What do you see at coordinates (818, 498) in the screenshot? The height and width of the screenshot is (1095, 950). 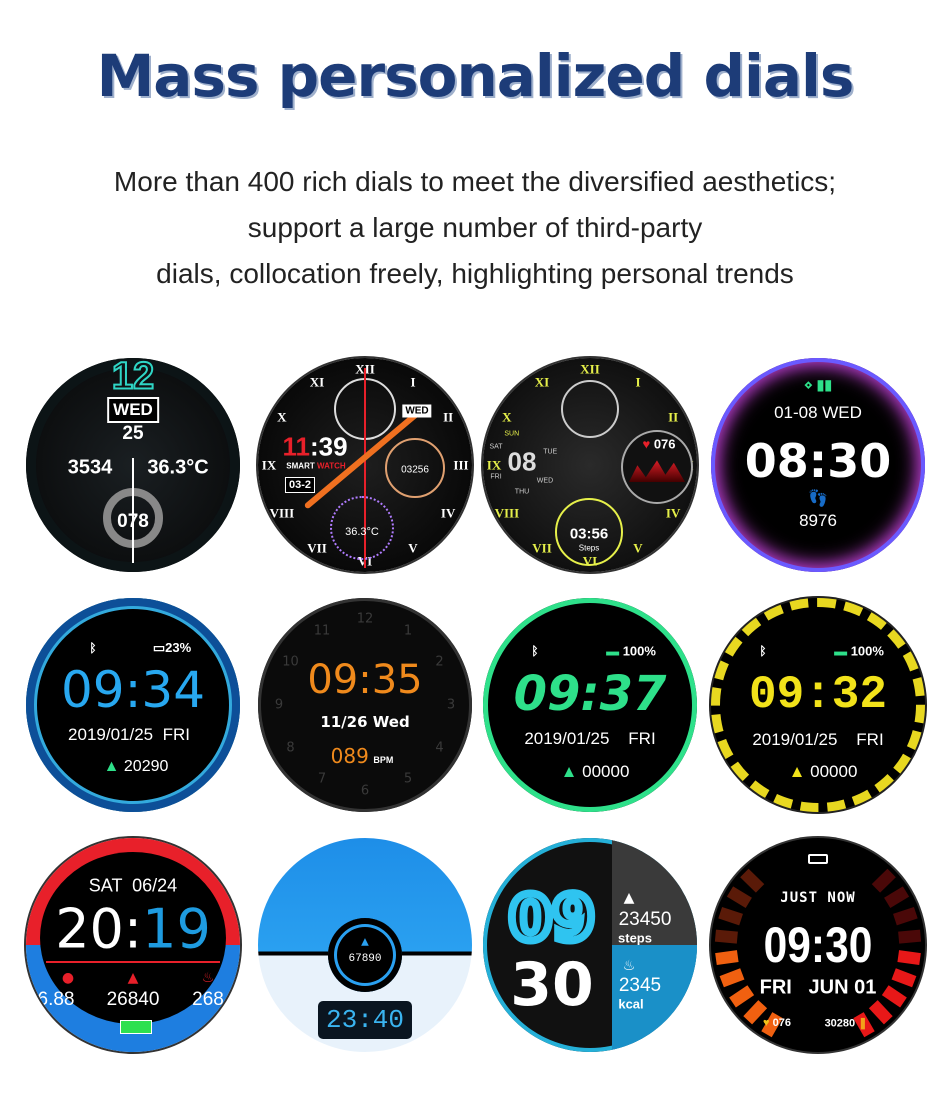 I see `footsteps-icon: 👣` at bounding box center [818, 498].